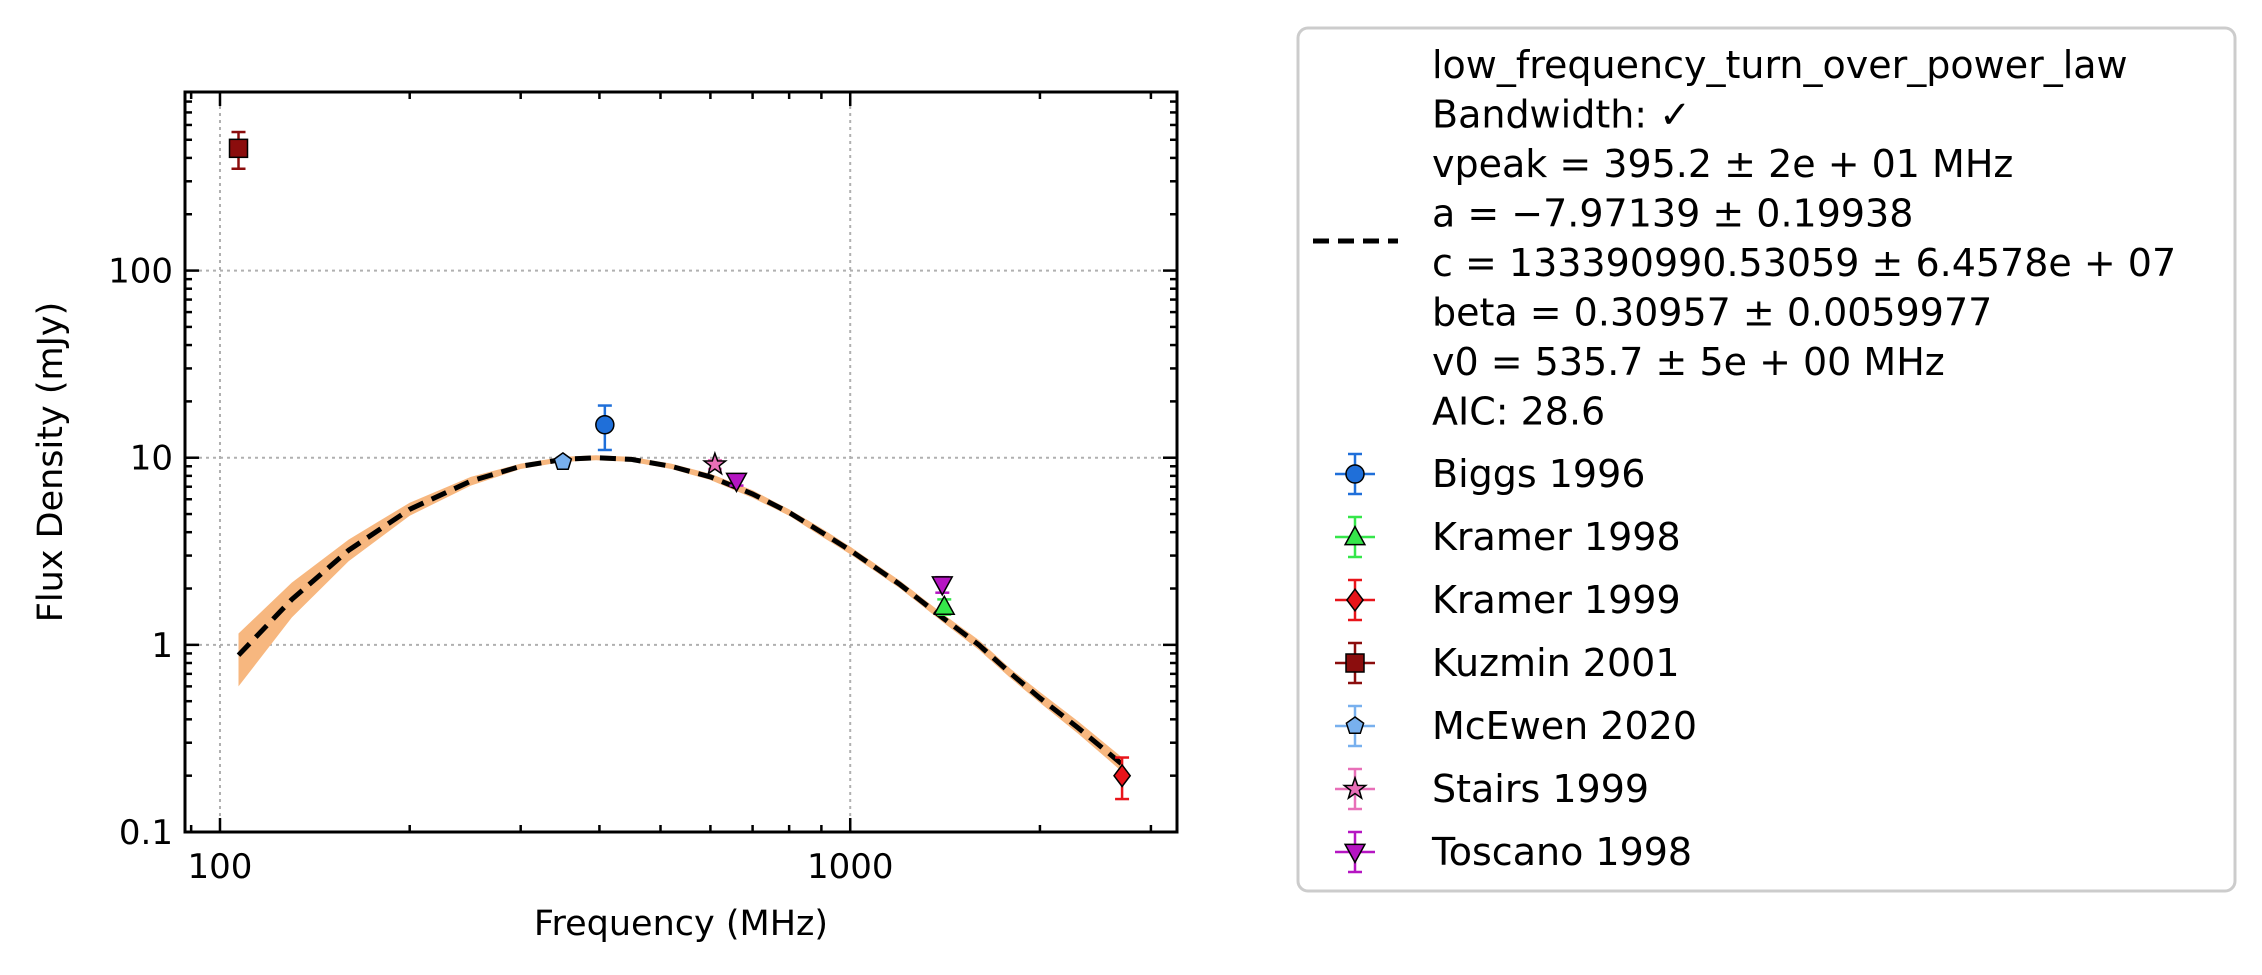  Describe the element at coordinates (681, 924) in the screenshot. I see `x-axis-title: Frequency (MHz)` at that location.